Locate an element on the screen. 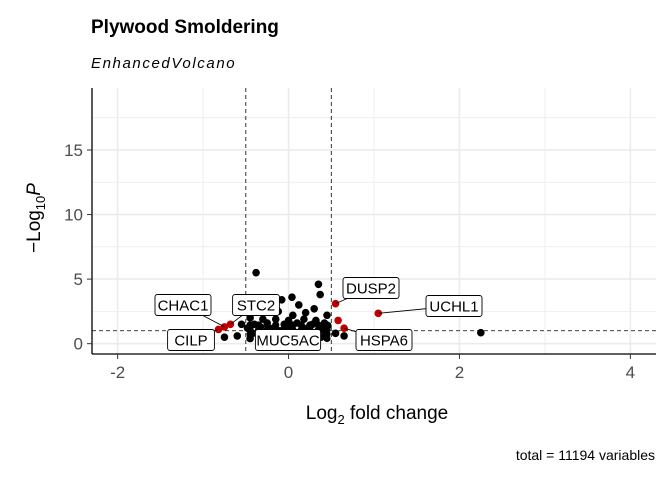 This screenshot has width=672, height=480. gene-label-cilp: CILP is located at coordinates (190, 341).